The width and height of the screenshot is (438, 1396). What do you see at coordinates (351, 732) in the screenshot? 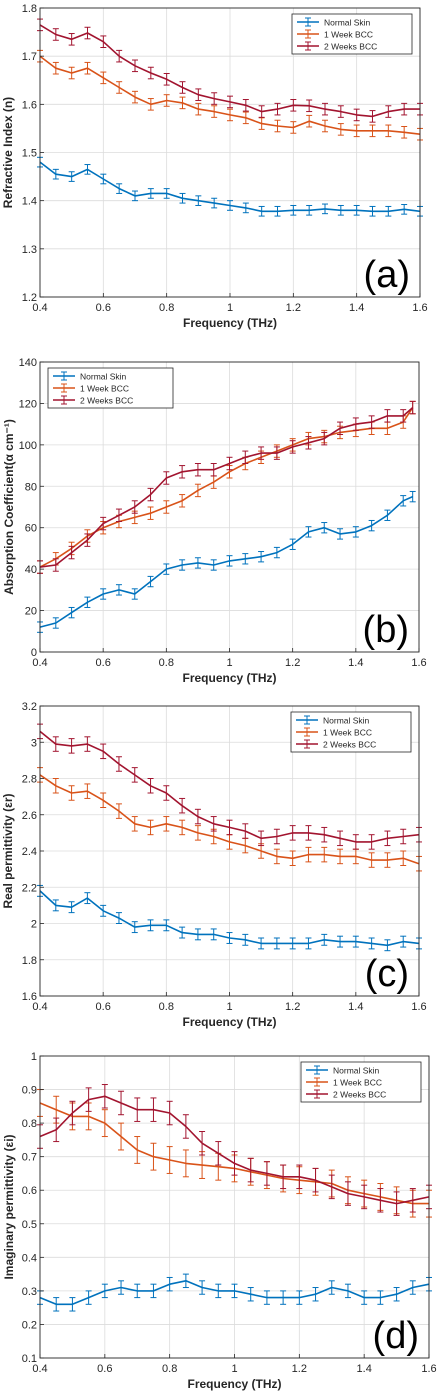
I see `legend: Normal Skin 1 Week BCC 2 Weeks BCC` at bounding box center [351, 732].